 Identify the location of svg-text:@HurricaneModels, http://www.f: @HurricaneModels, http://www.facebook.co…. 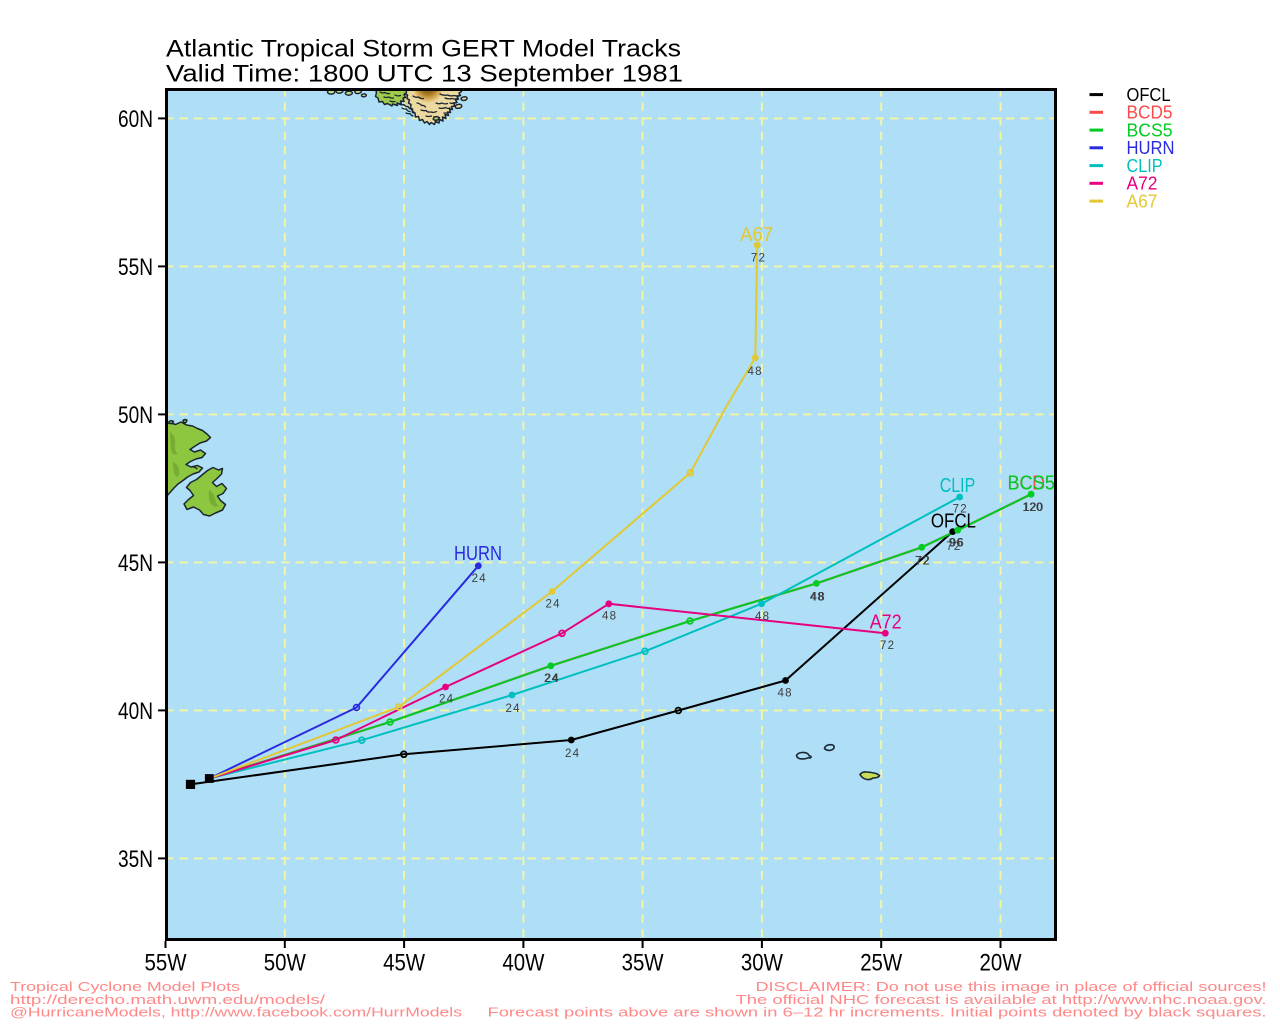
(236, 1012).